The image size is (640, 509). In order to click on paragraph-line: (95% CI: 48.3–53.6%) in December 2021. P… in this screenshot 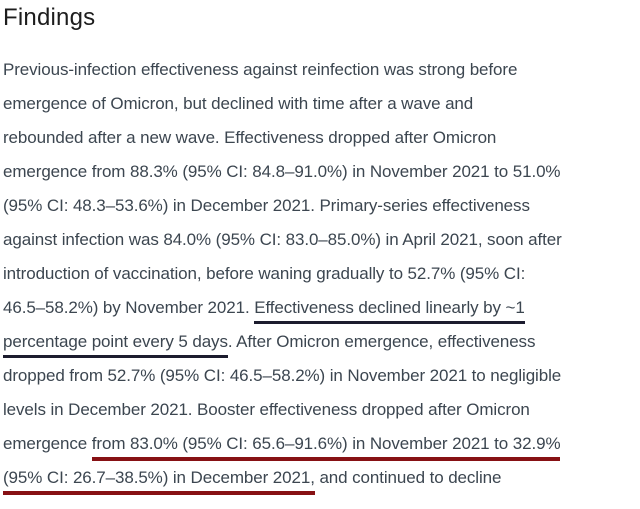, I will do `click(321, 206)`.